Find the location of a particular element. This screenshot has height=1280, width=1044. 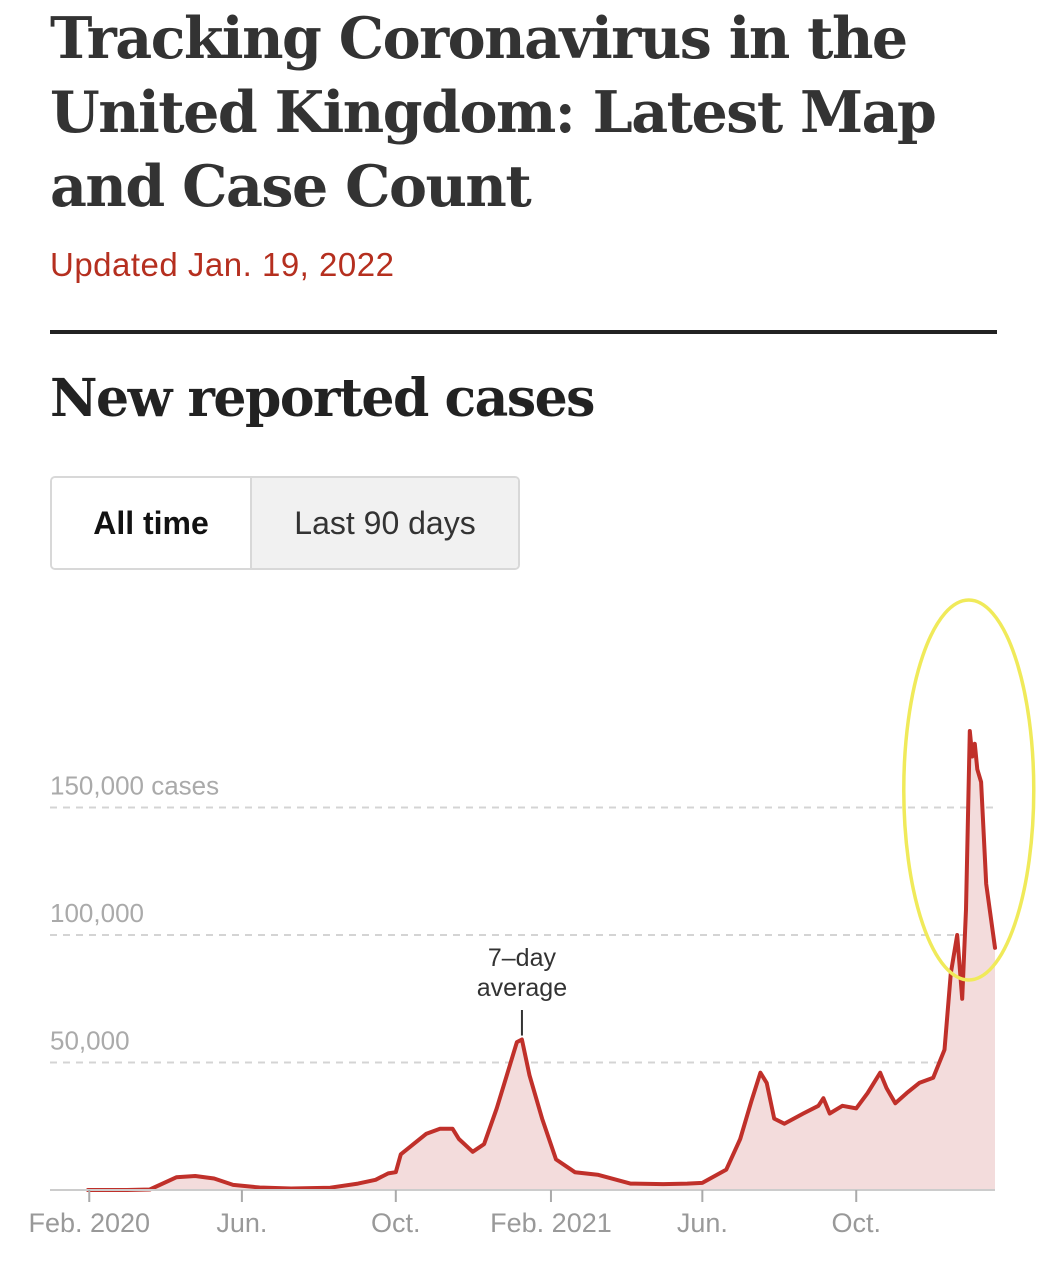

section-title: New reported cases is located at coordinates (322, 398).